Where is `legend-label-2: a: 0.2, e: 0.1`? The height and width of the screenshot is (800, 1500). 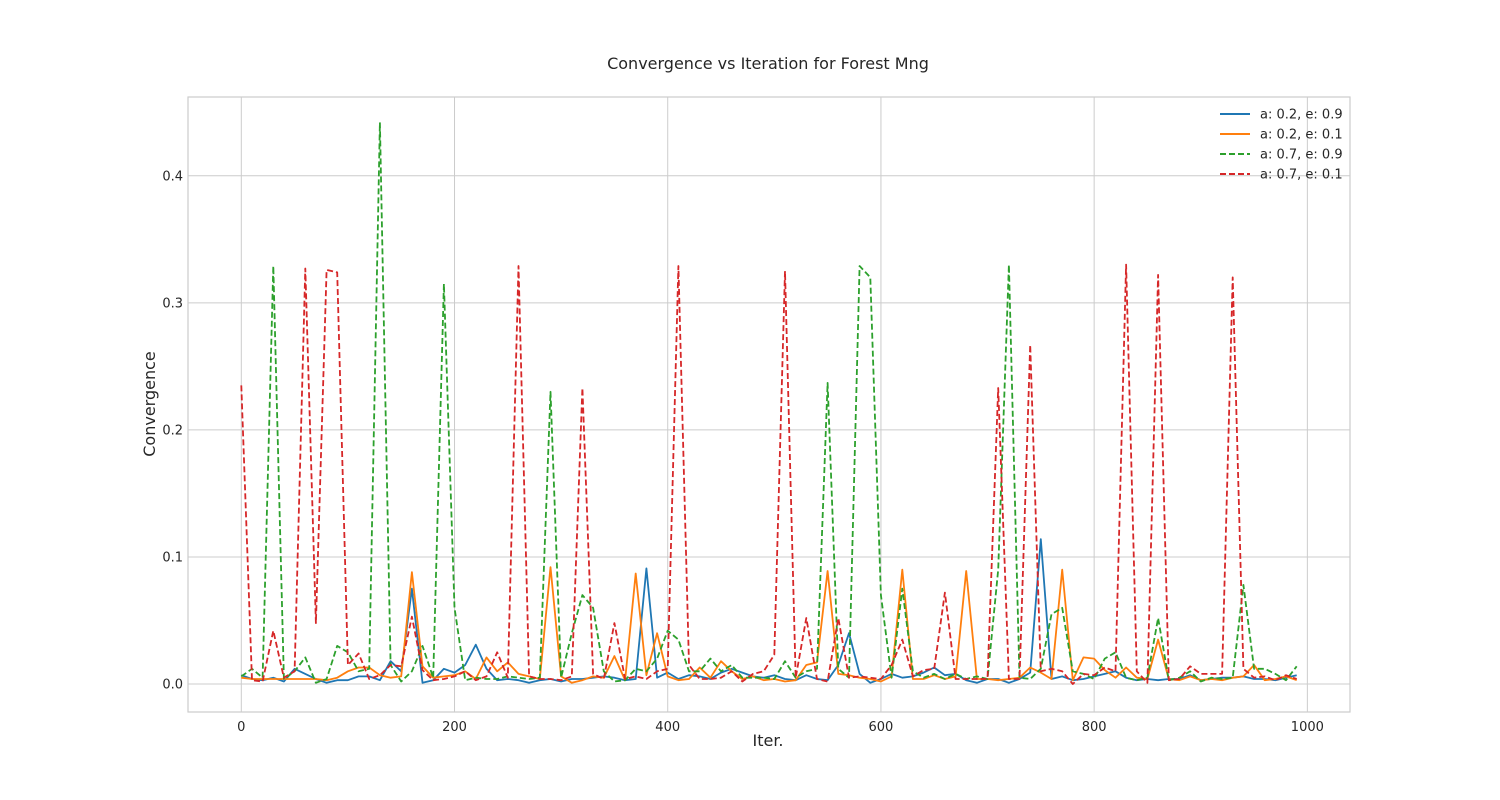
legend-label-2: a: 0.2, e: 0.1 is located at coordinates (1301, 135).